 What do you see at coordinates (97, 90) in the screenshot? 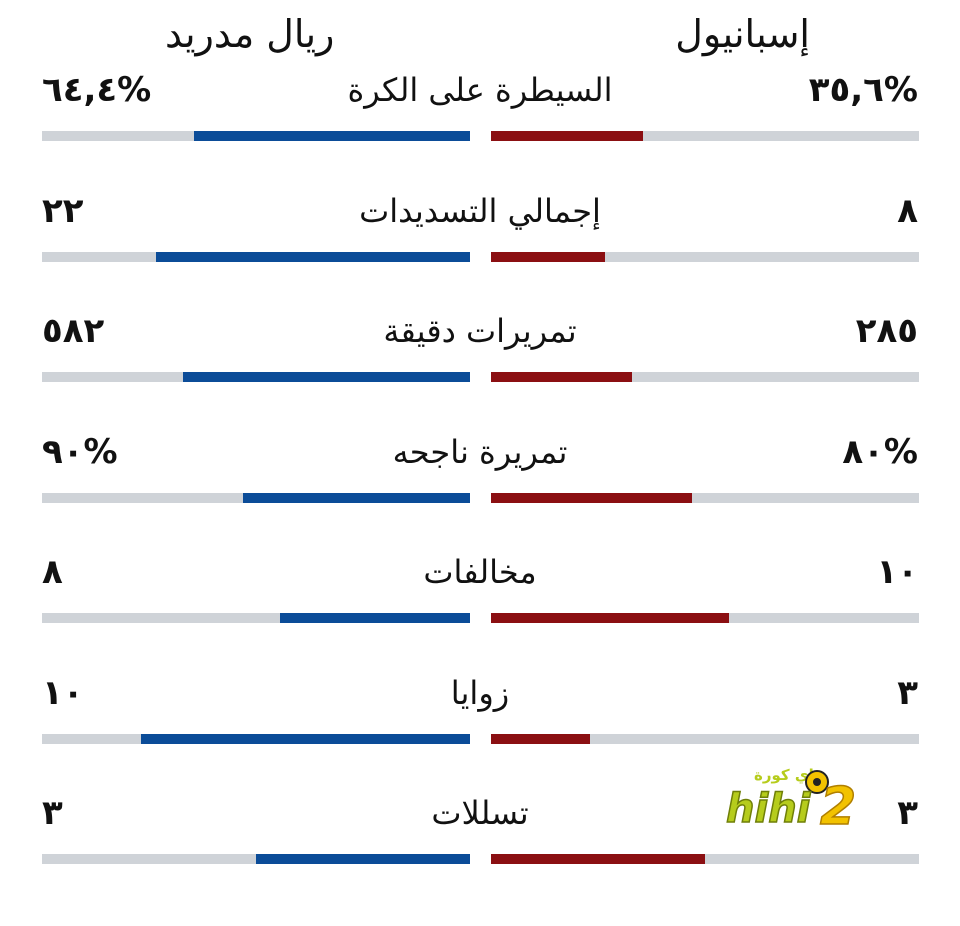
I see `stat-value-real-madrid: ٦٤,٤%` at bounding box center [97, 90].